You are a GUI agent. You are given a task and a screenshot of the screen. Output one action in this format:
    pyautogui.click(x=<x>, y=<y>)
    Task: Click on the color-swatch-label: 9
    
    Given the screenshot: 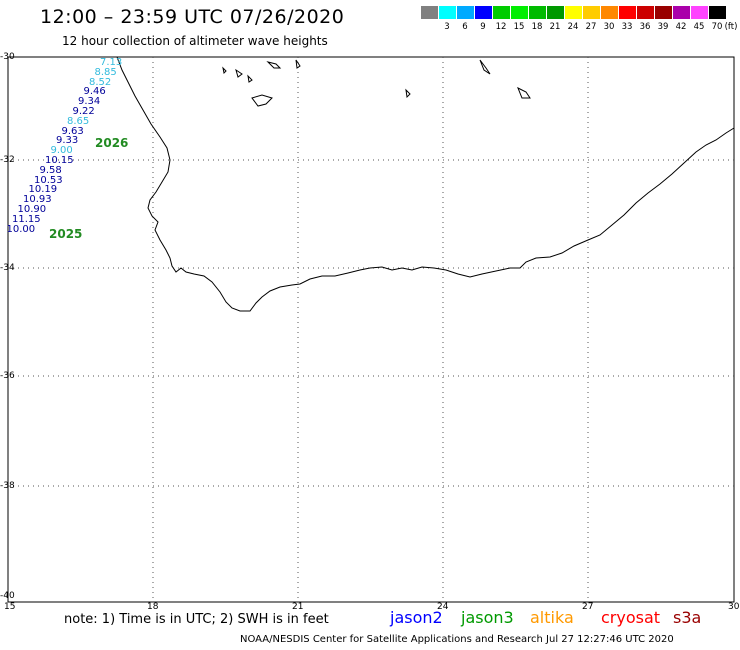 What is the action you would take?
    pyautogui.click(x=483, y=27)
    